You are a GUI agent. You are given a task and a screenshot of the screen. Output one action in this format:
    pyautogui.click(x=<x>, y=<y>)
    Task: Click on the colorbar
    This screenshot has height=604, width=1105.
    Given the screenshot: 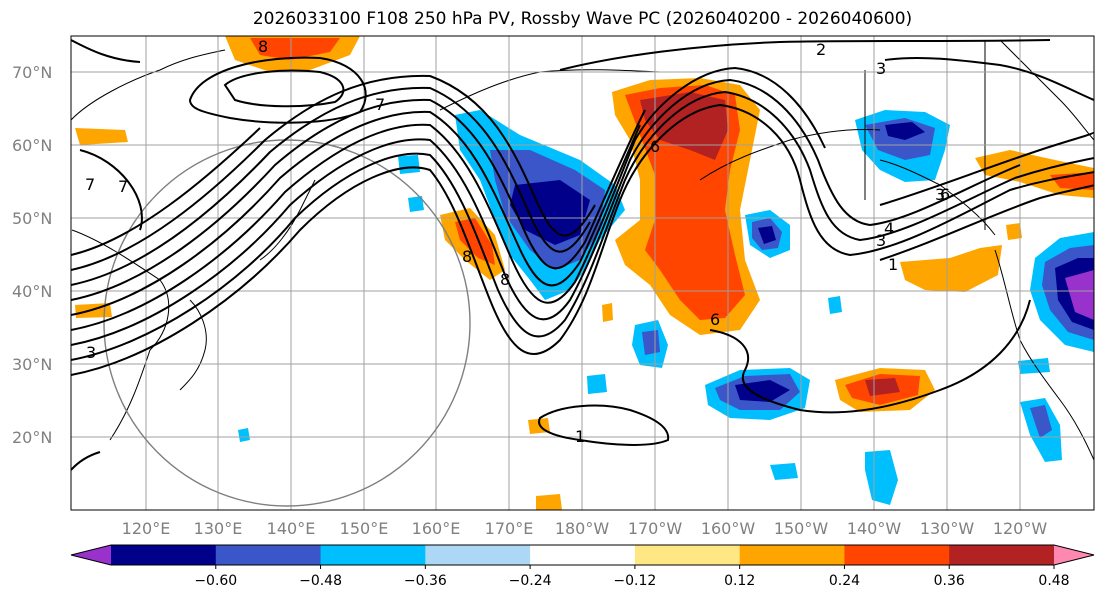 What is the action you would take?
    pyautogui.click(x=582, y=555)
    